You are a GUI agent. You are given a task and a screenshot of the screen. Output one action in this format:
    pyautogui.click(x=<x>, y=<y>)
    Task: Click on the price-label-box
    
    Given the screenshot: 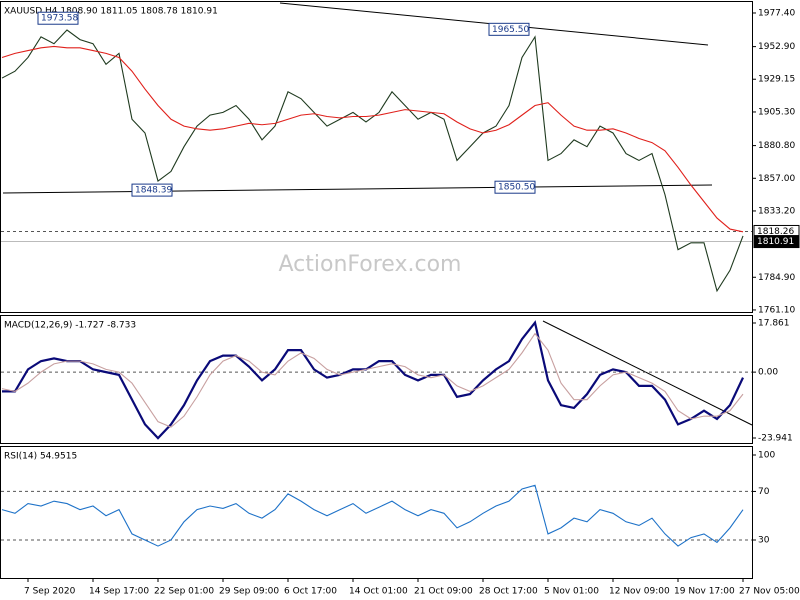 What is the action you would take?
    pyautogui.click(x=776, y=242)
    